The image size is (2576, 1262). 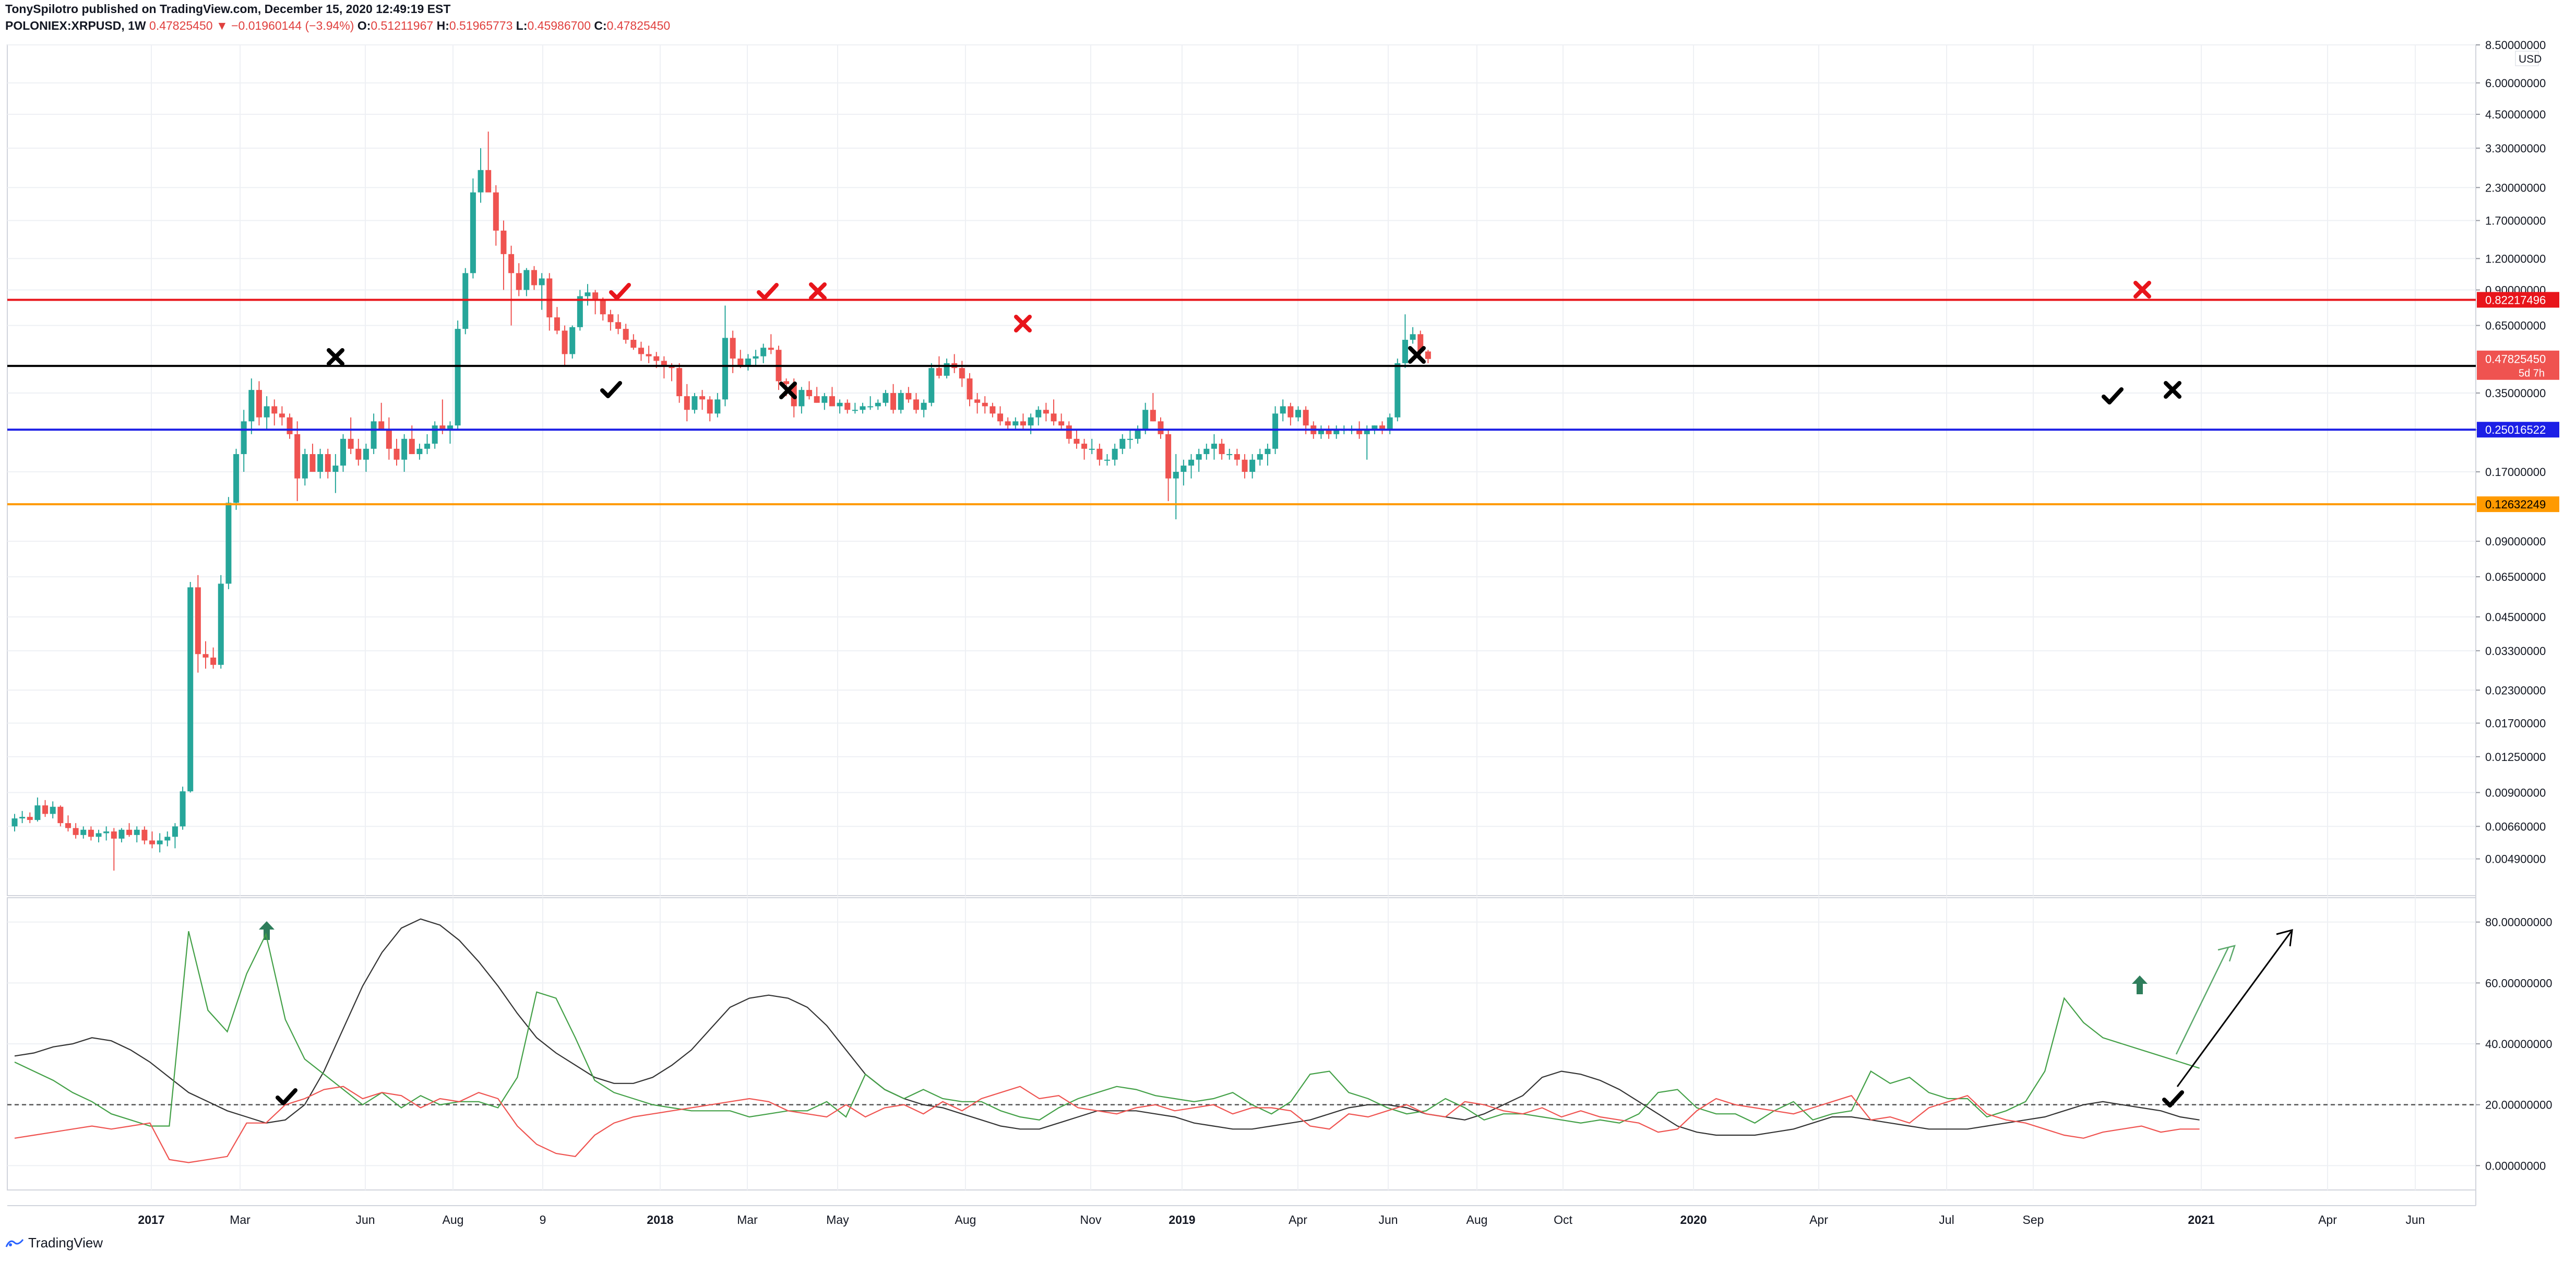 What do you see at coordinates (2515, 187) in the screenshot?
I see `y-tick-label: 2.30000000` at bounding box center [2515, 187].